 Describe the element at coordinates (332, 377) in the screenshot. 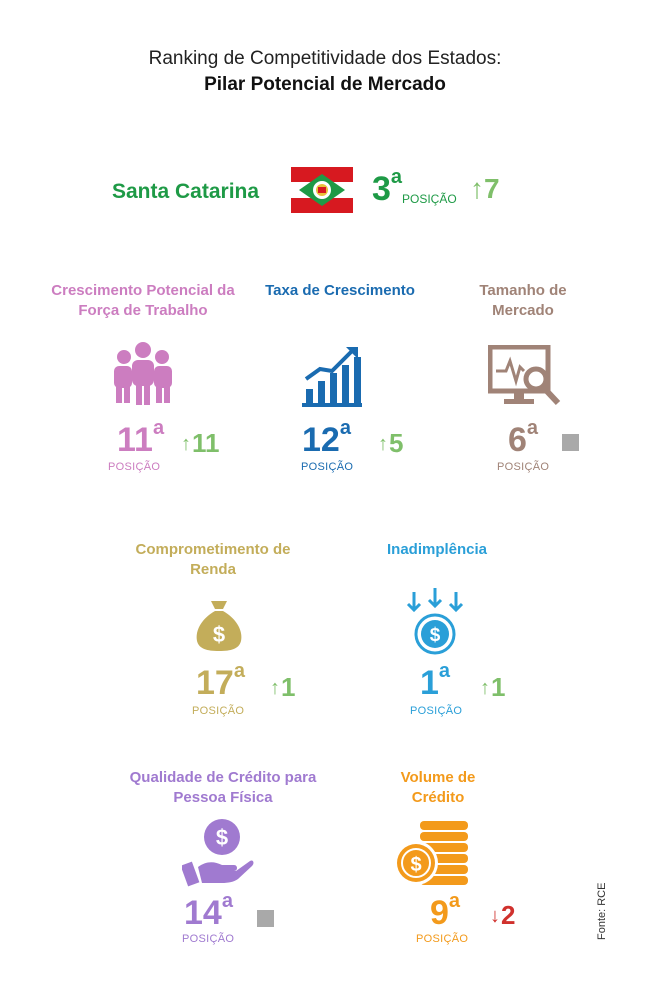

I see `bar-chart-growth-icon` at that location.